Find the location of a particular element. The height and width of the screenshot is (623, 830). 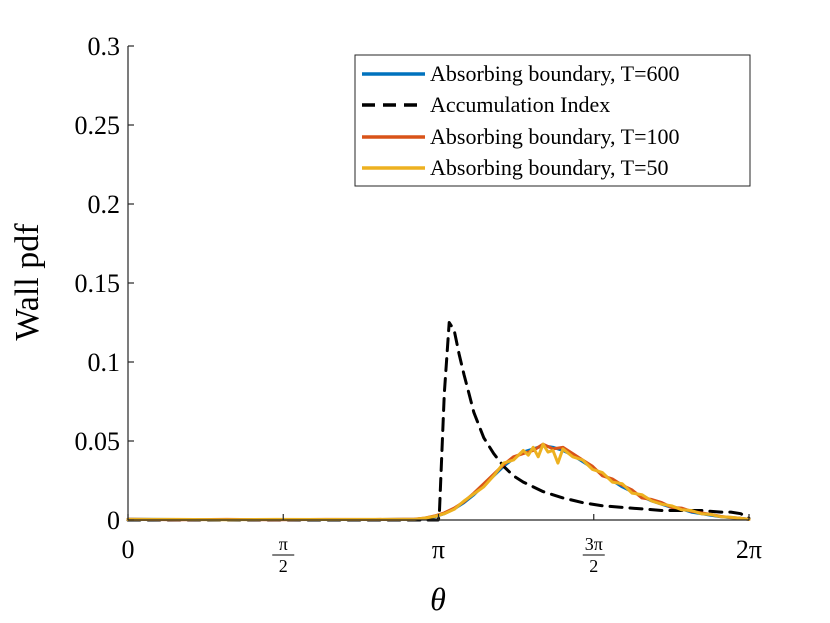

y-axis-label: Wall pdf is located at coordinates (27, 282).